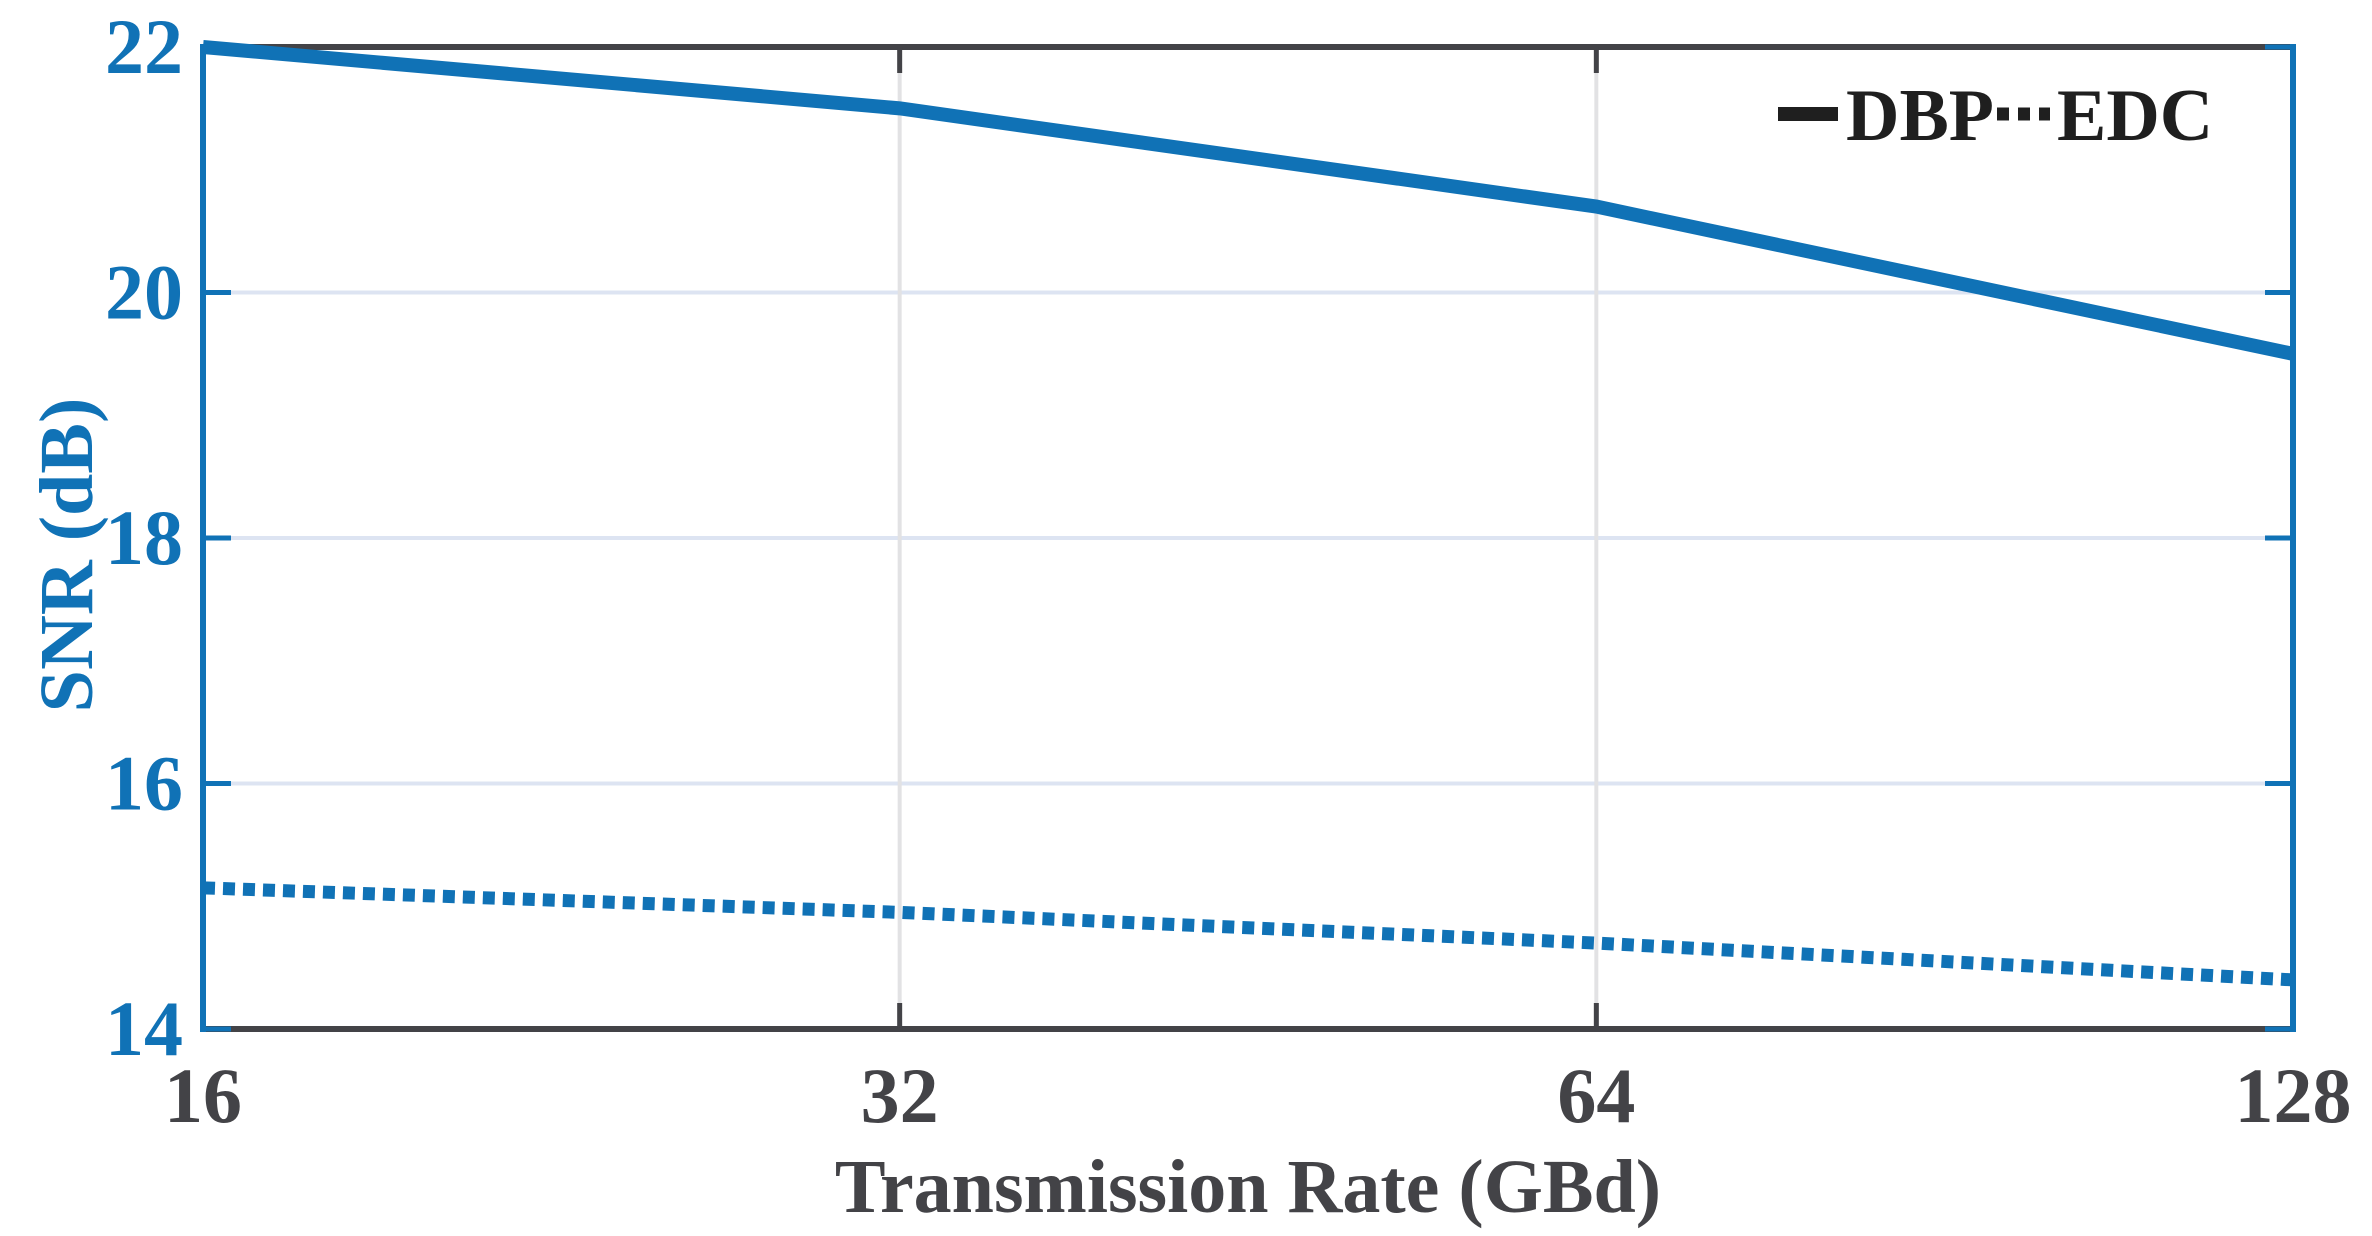  Describe the element at coordinates (2293, 1095) in the screenshot. I see `x-tick-label-128: 128` at that location.